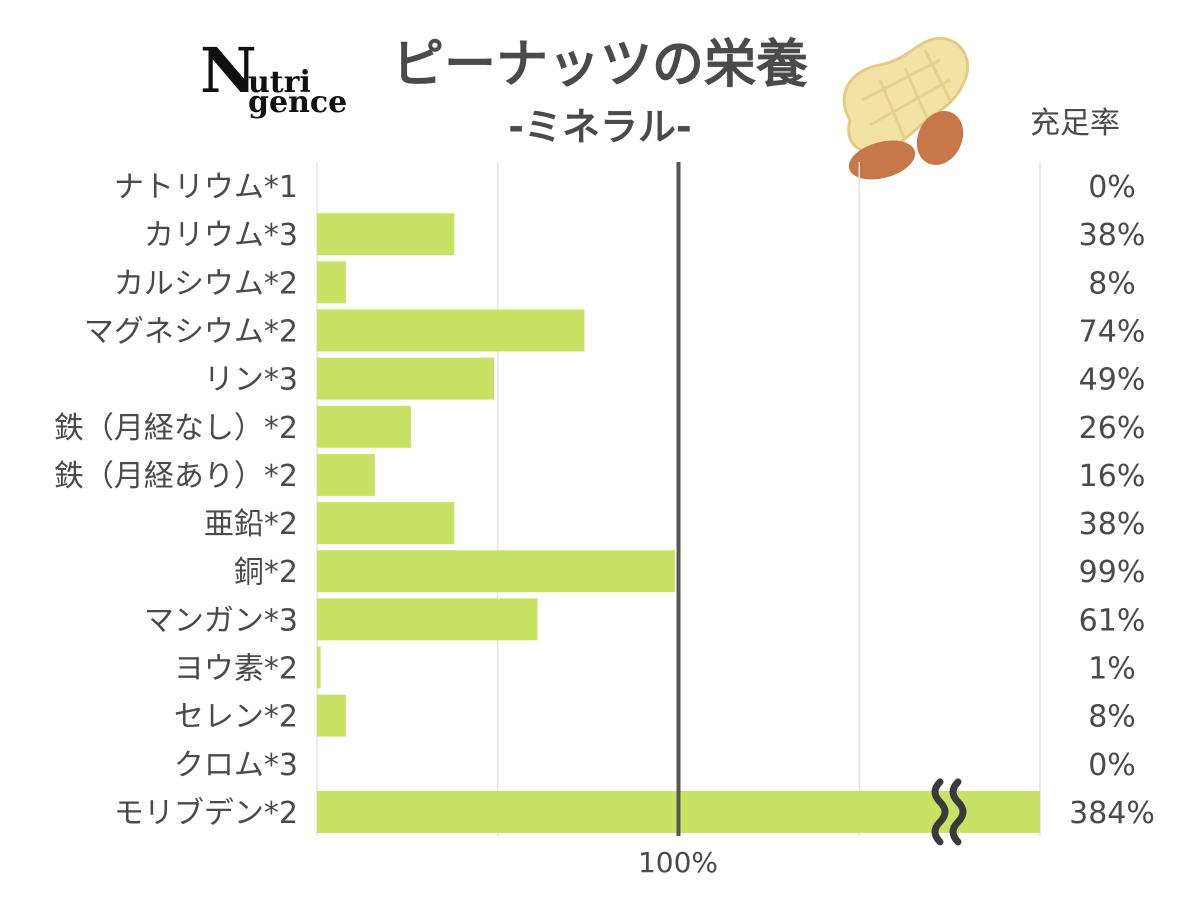 This screenshot has height=900, width=1200. What do you see at coordinates (236, 765) in the screenshot?
I see `category-label-12: クロム*3` at bounding box center [236, 765].